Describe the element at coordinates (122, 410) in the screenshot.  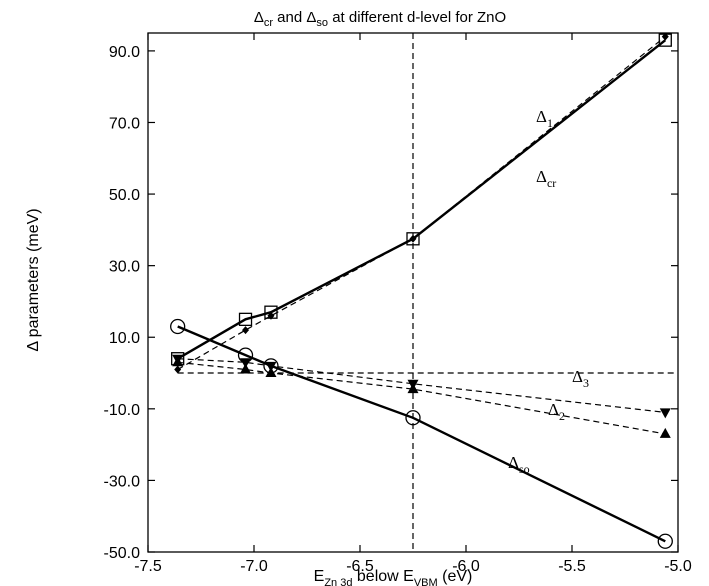
I see `y-tick-label: -10.0` at that location.